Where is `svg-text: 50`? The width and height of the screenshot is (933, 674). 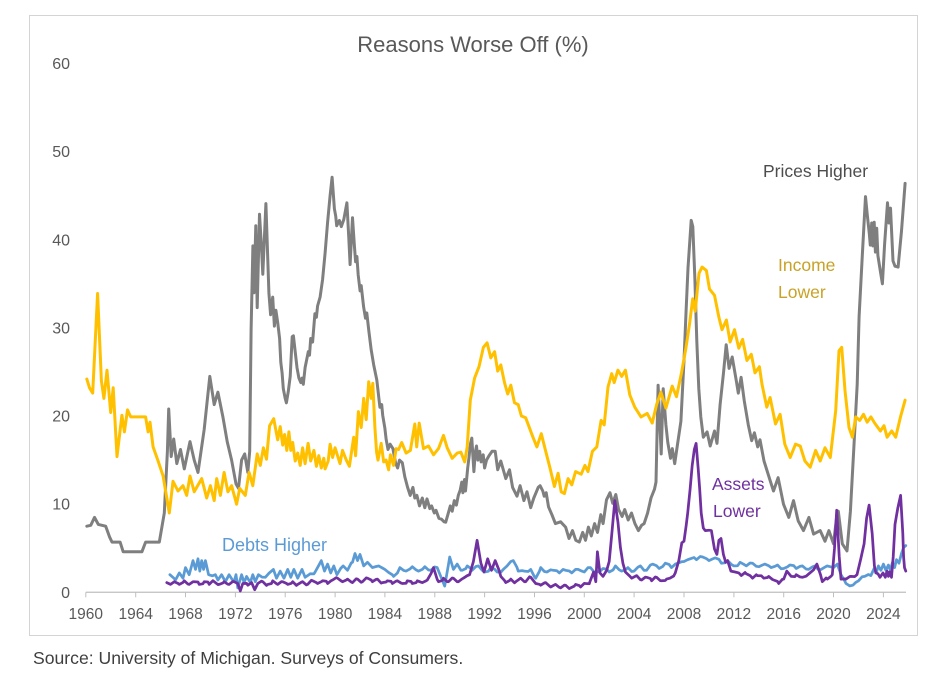 svg-text: 50 is located at coordinates (61, 152).